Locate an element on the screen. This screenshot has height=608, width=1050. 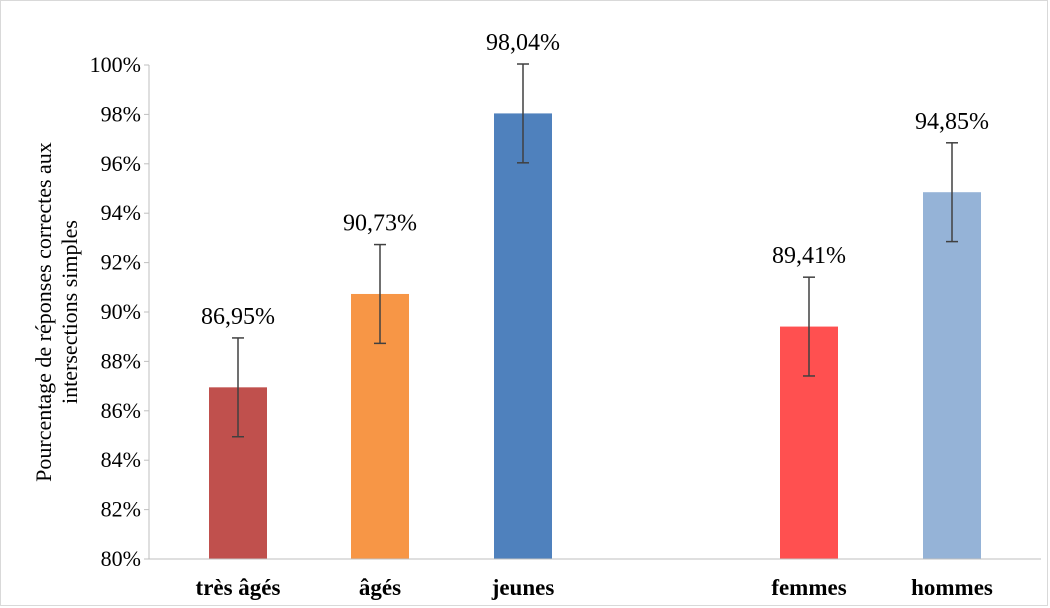
y-axis: 80% 82% 84% 86% 88% 90% 92% 94% 96% 98% 100% is located at coordinates (120, 311).